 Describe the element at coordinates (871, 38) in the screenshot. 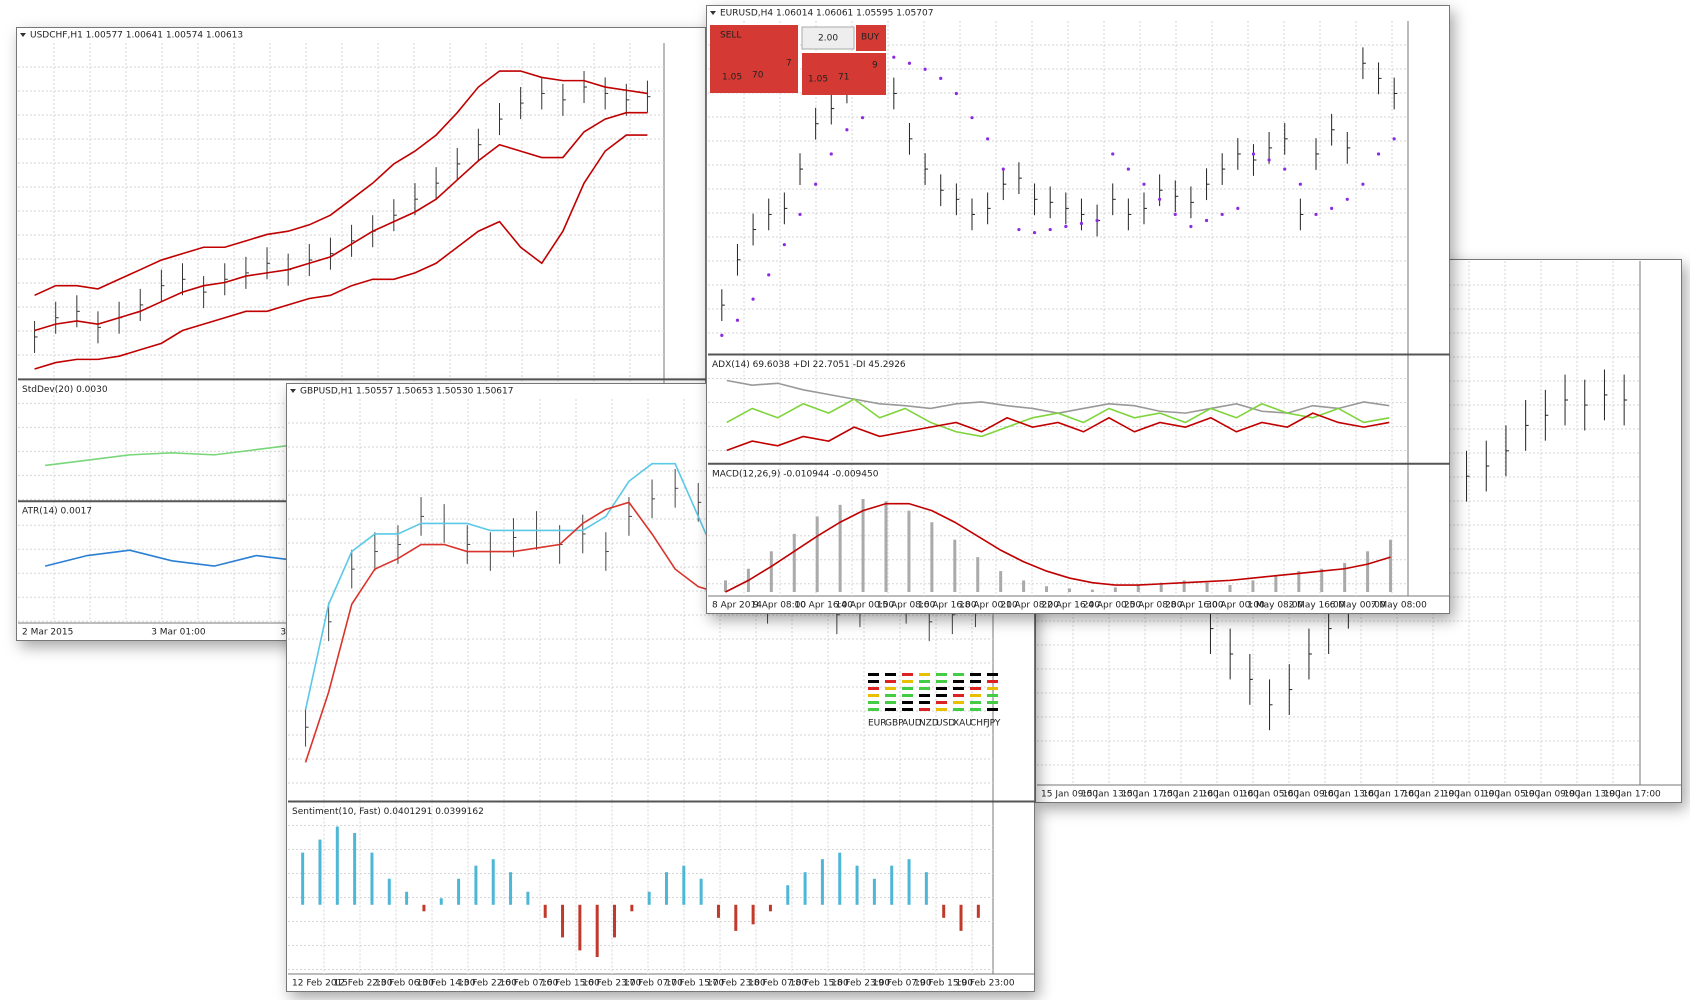

I see `buy-button` at that location.